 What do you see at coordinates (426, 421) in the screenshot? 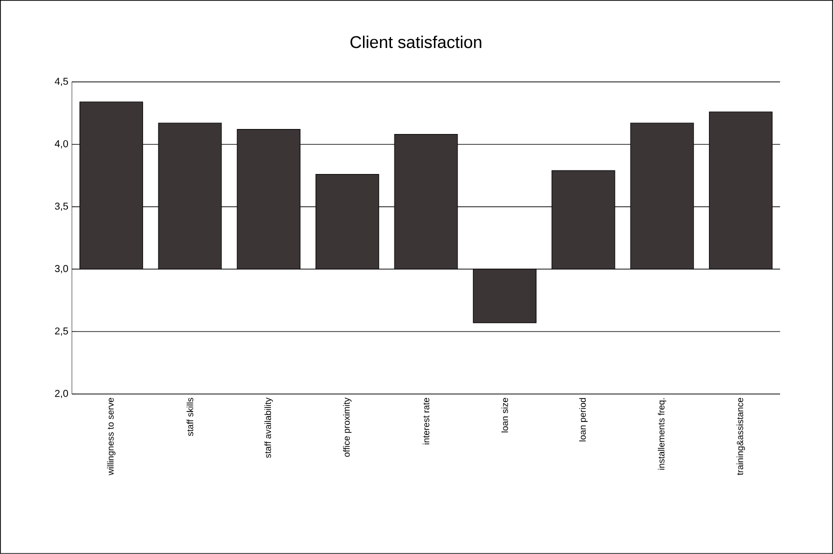
I see `x-tick-label: interest rate` at bounding box center [426, 421].